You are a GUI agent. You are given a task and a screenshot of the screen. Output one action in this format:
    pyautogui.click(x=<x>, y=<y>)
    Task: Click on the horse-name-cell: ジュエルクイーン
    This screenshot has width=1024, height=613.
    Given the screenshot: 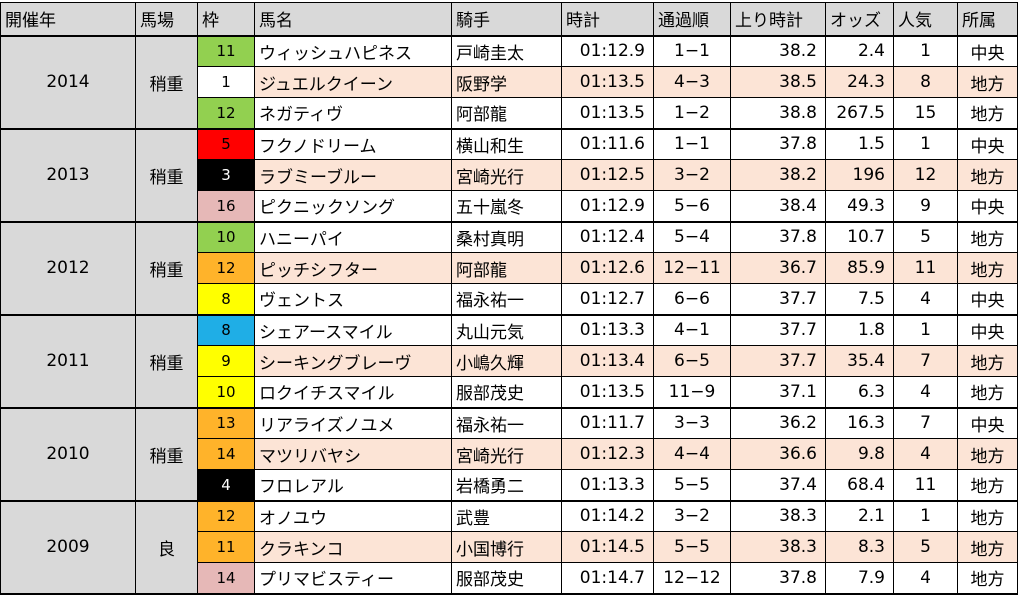 What is the action you would take?
    pyautogui.click(x=353, y=82)
    